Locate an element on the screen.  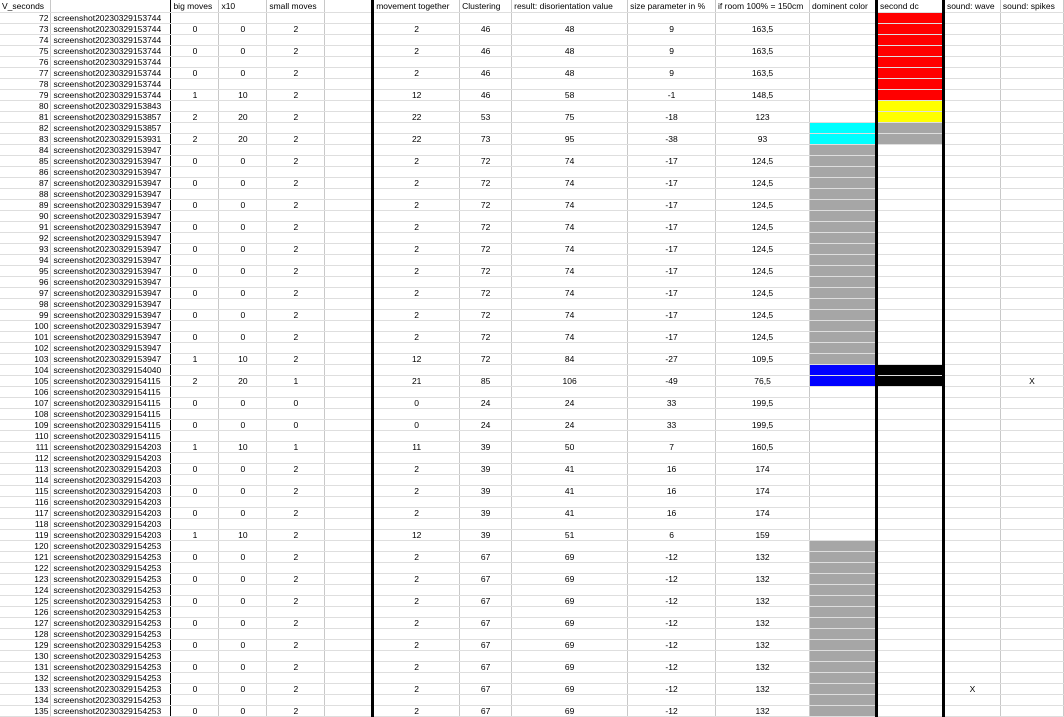
cell-x10 is located at coordinates (243, 634).